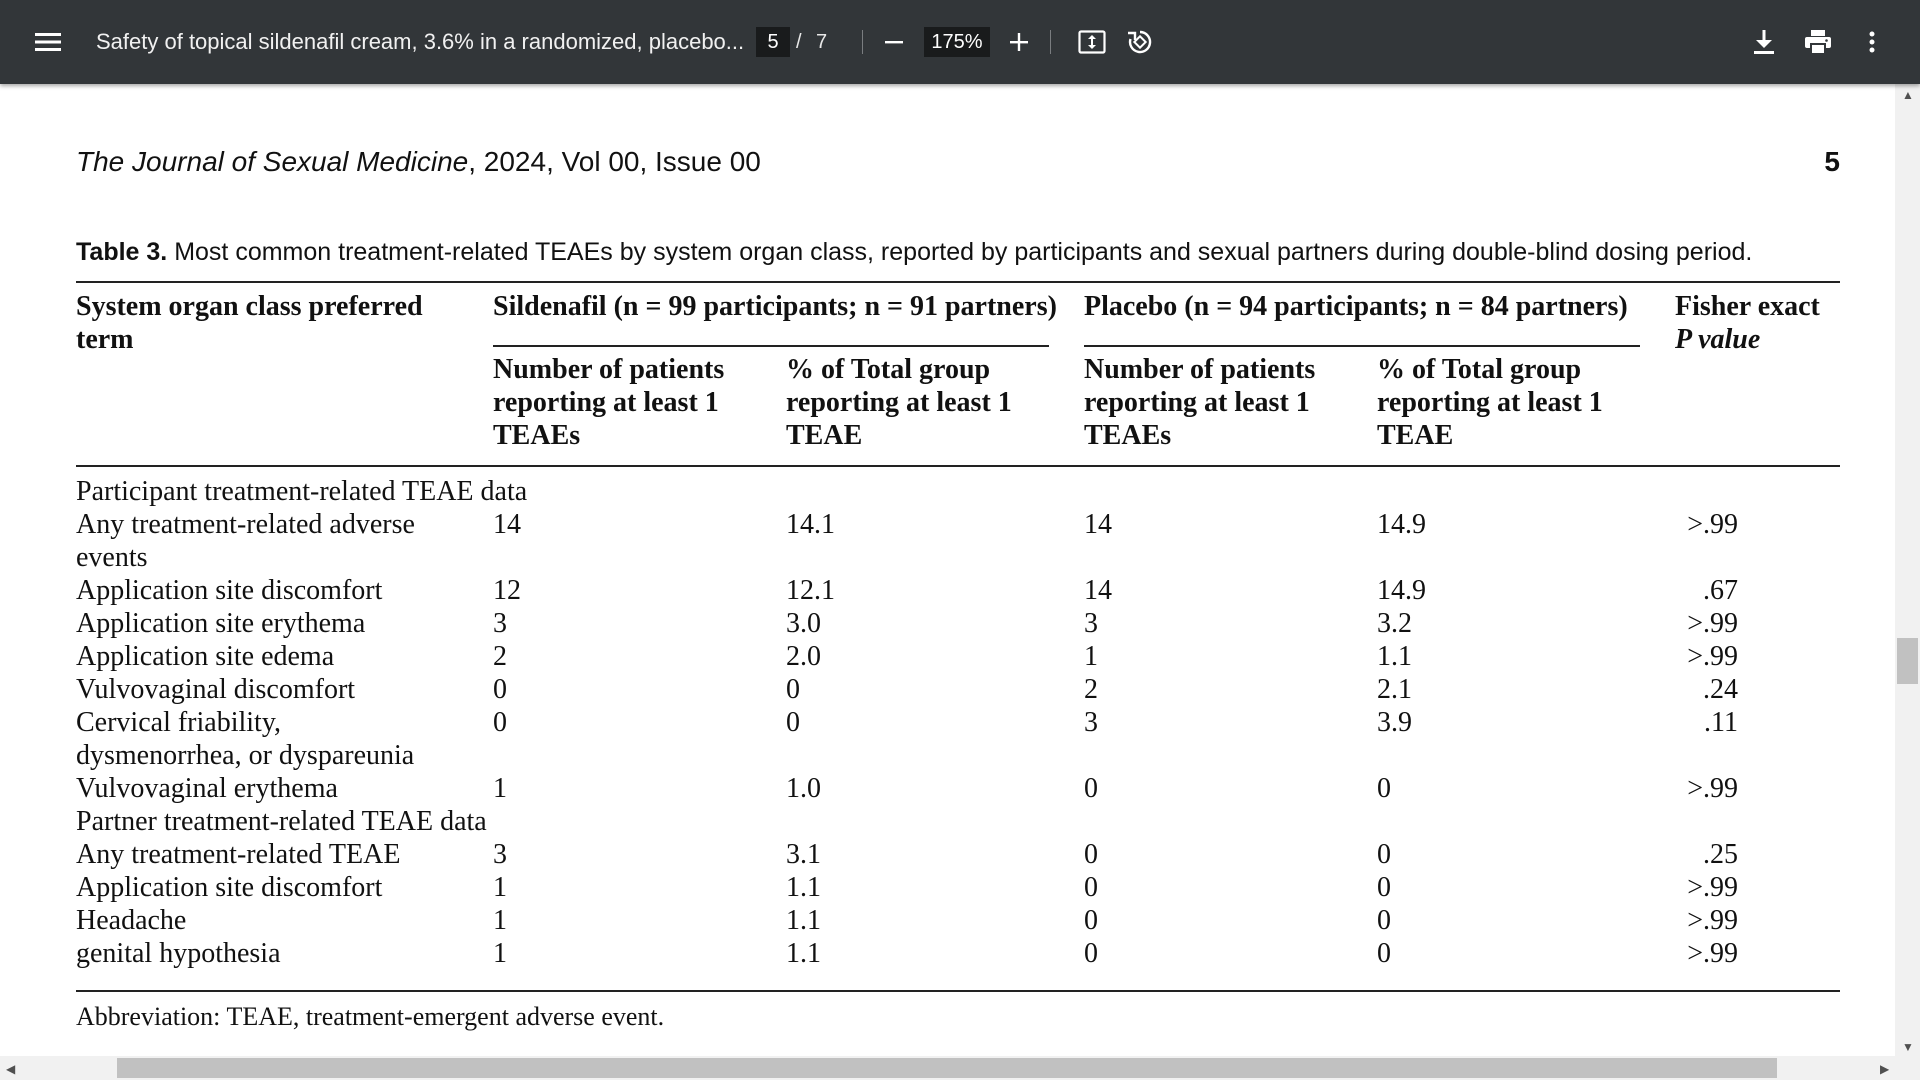 This screenshot has width=1920, height=1080. What do you see at coordinates (500, 656) in the screenshot?
I see `cell-sildenafil-n: 2` at bounding box center [500, 656].